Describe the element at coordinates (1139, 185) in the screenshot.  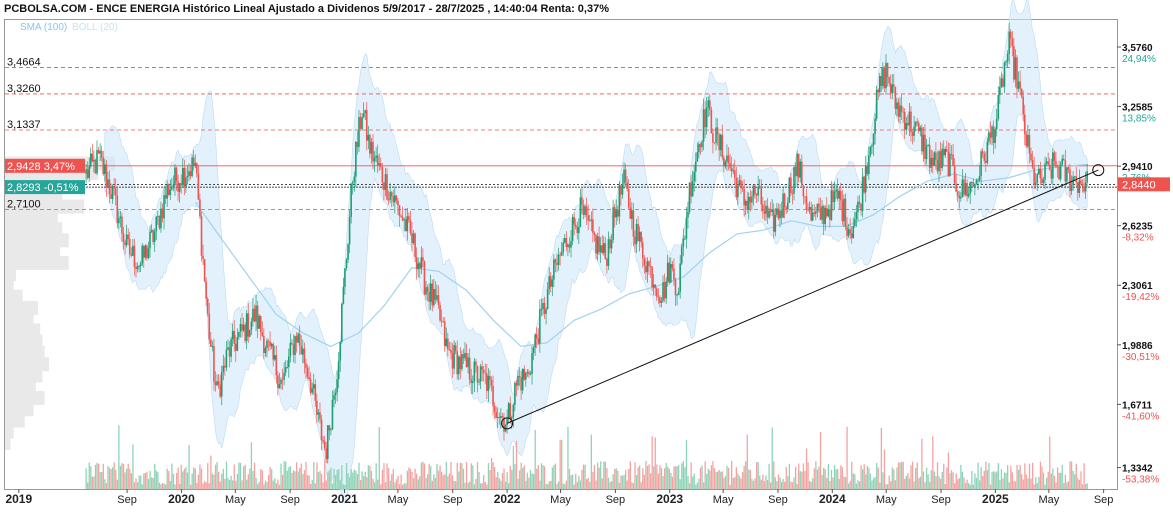
I see `current-price-label: 2,8440` at that location.